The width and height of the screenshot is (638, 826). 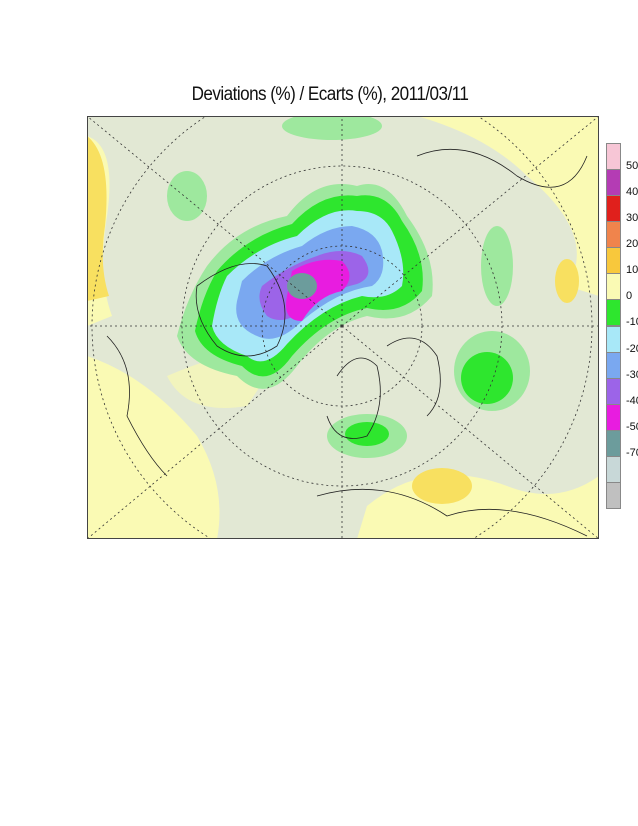 I want to click on colorbar-label: 10, so click(x=632, y=270).